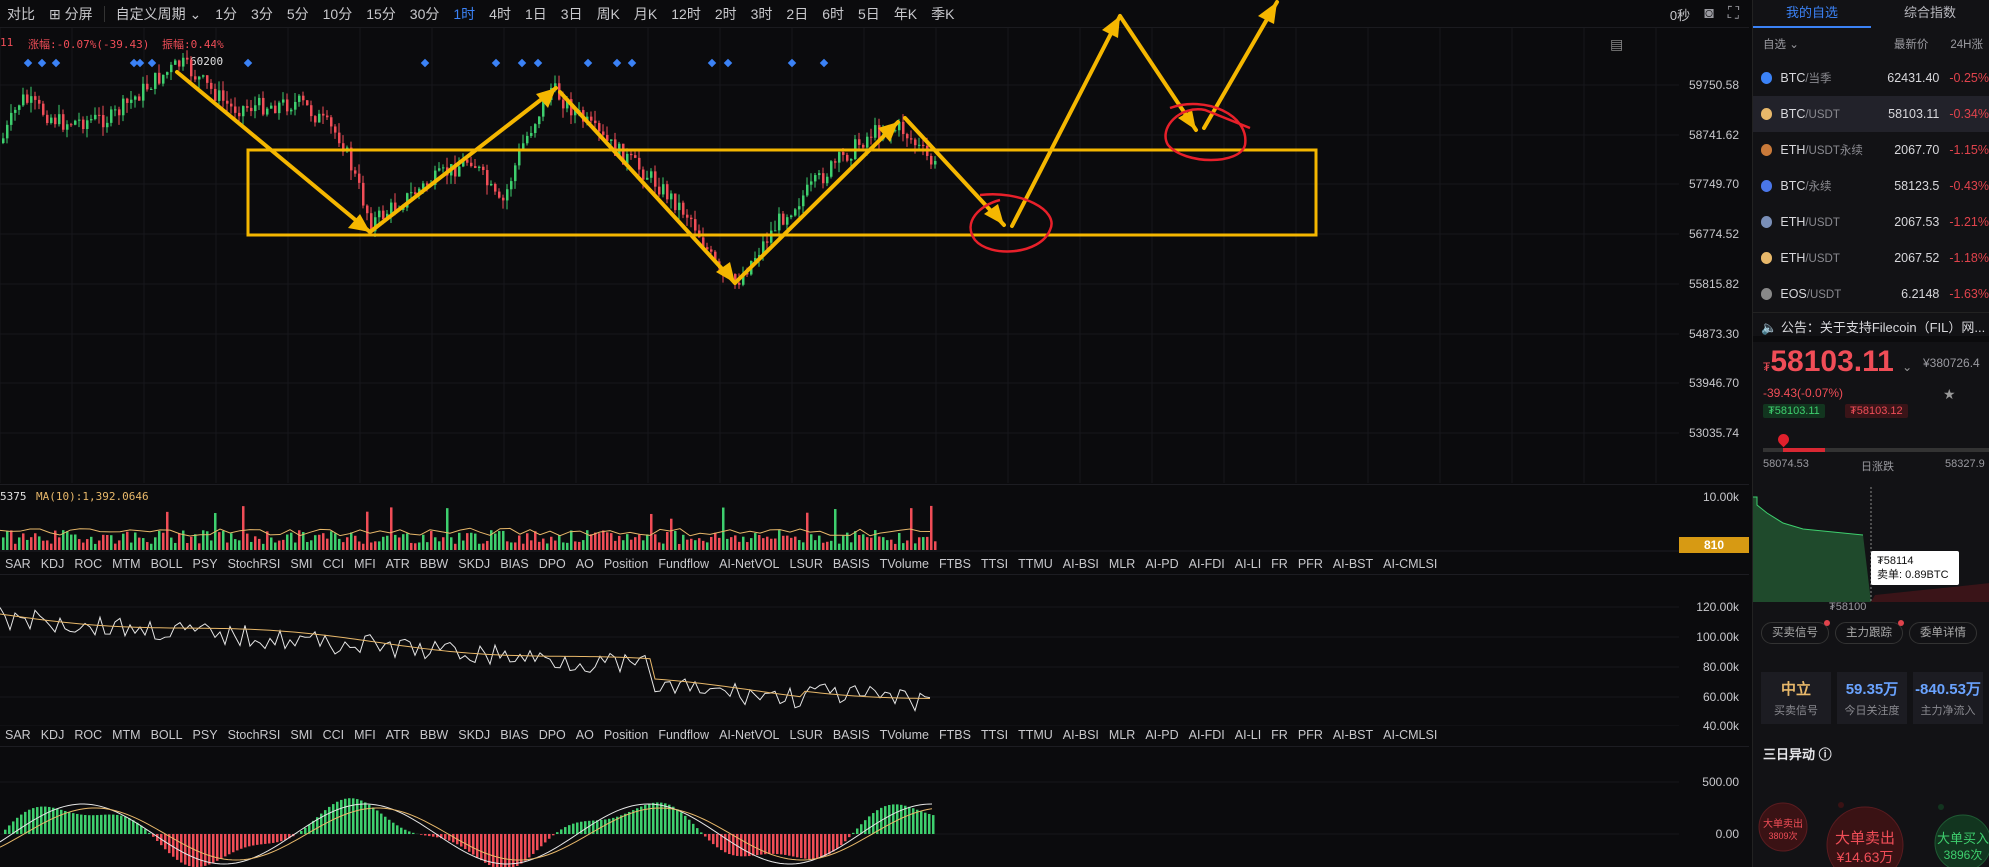  I want to click on period-1d: 1日, so click(535, 13).